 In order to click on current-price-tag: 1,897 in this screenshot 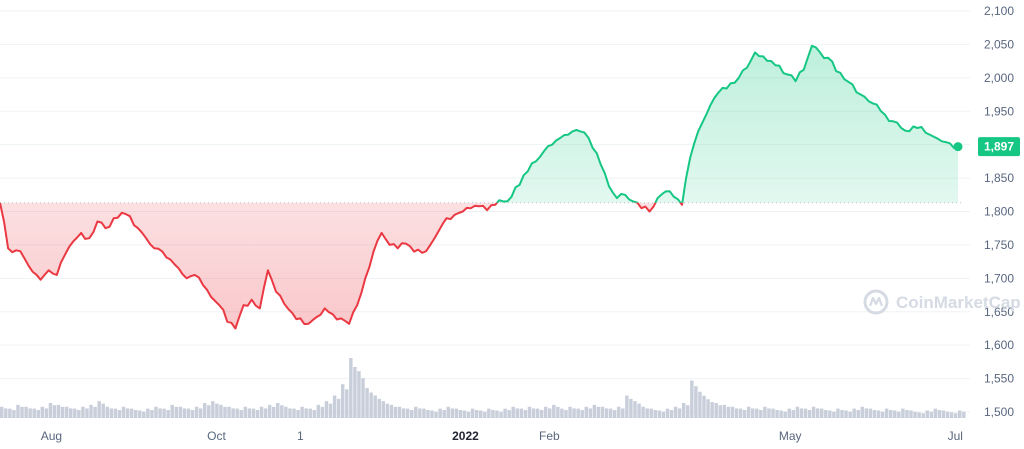, I will do `click(999, 147)`.